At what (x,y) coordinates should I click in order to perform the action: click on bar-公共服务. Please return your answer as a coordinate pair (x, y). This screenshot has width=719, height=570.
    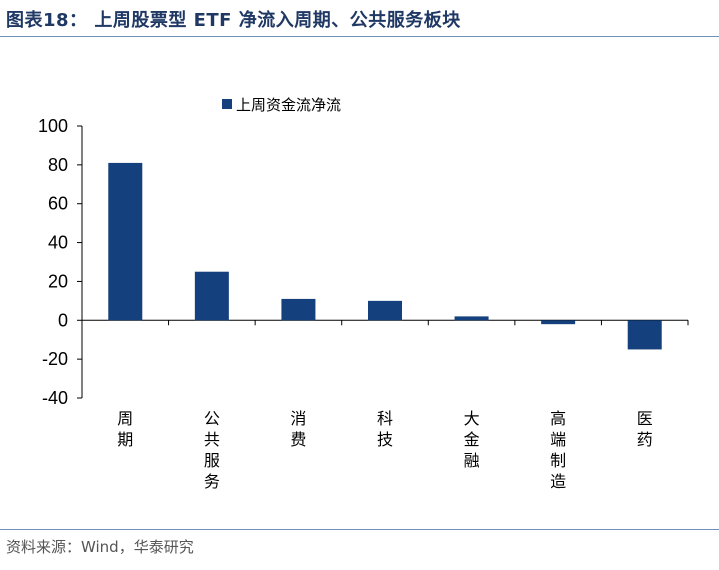
    Looking at the image, I should click on (211, 296).